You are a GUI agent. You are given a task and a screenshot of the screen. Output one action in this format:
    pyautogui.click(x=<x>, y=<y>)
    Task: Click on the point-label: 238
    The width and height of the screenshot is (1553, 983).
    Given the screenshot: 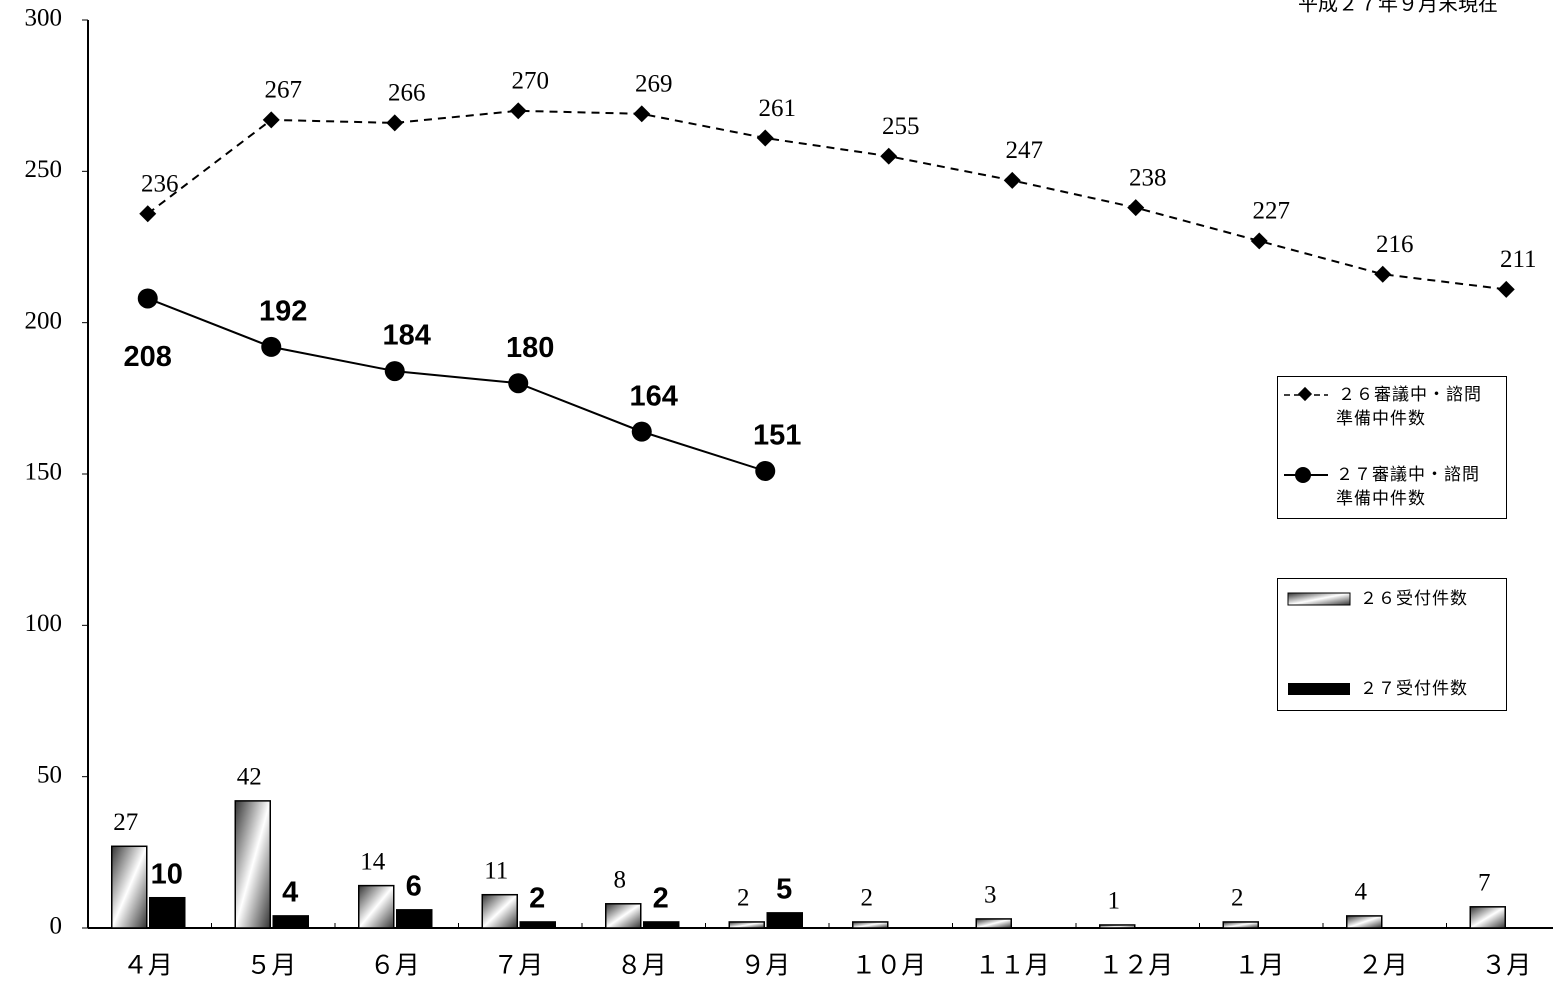 What is the action you would take?
    pyautogui.click(x=1148, y=177)
    